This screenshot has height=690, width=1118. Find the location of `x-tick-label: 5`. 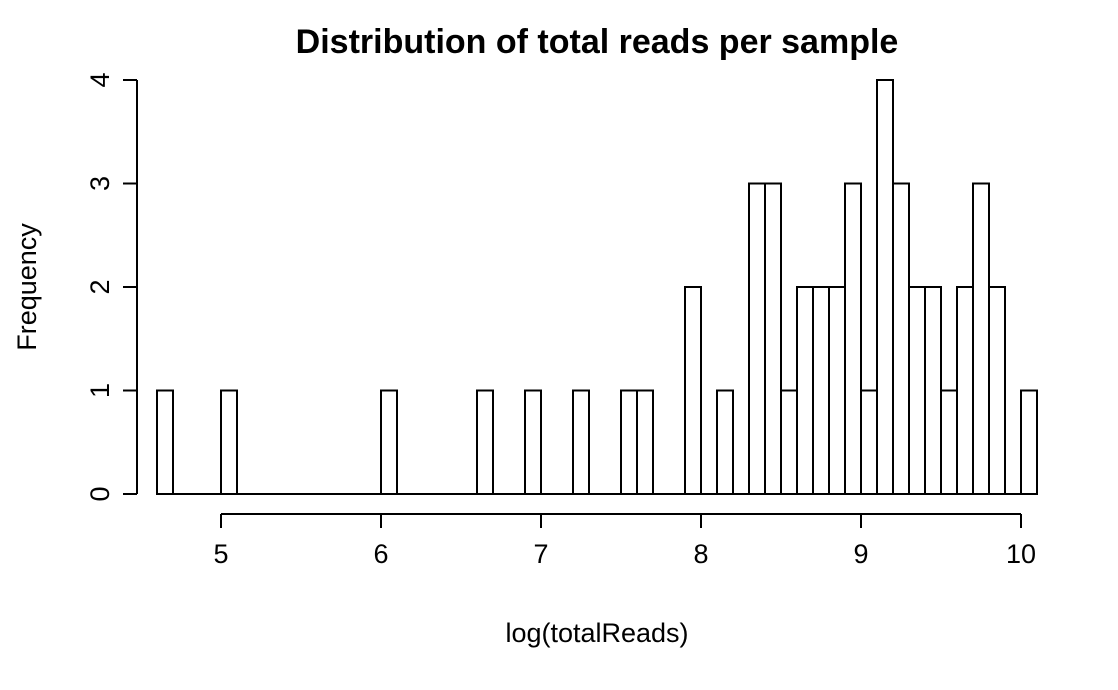

x-tick-label: 5 is located at coordinates (220, 554).